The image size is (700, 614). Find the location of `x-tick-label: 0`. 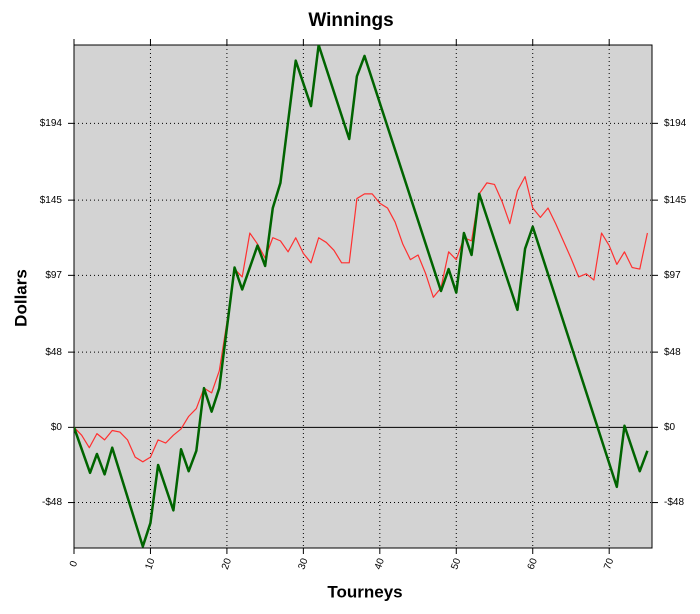

x-tick-label: 0 is located at coordinates (74, 563).